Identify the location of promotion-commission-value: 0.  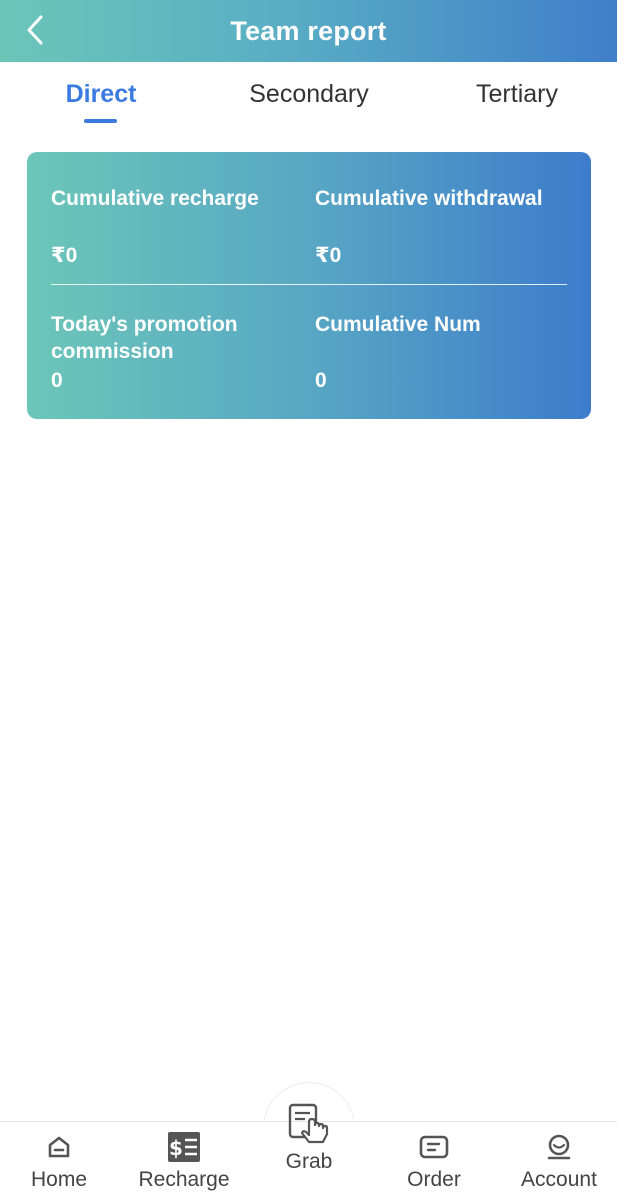
(57, 380).